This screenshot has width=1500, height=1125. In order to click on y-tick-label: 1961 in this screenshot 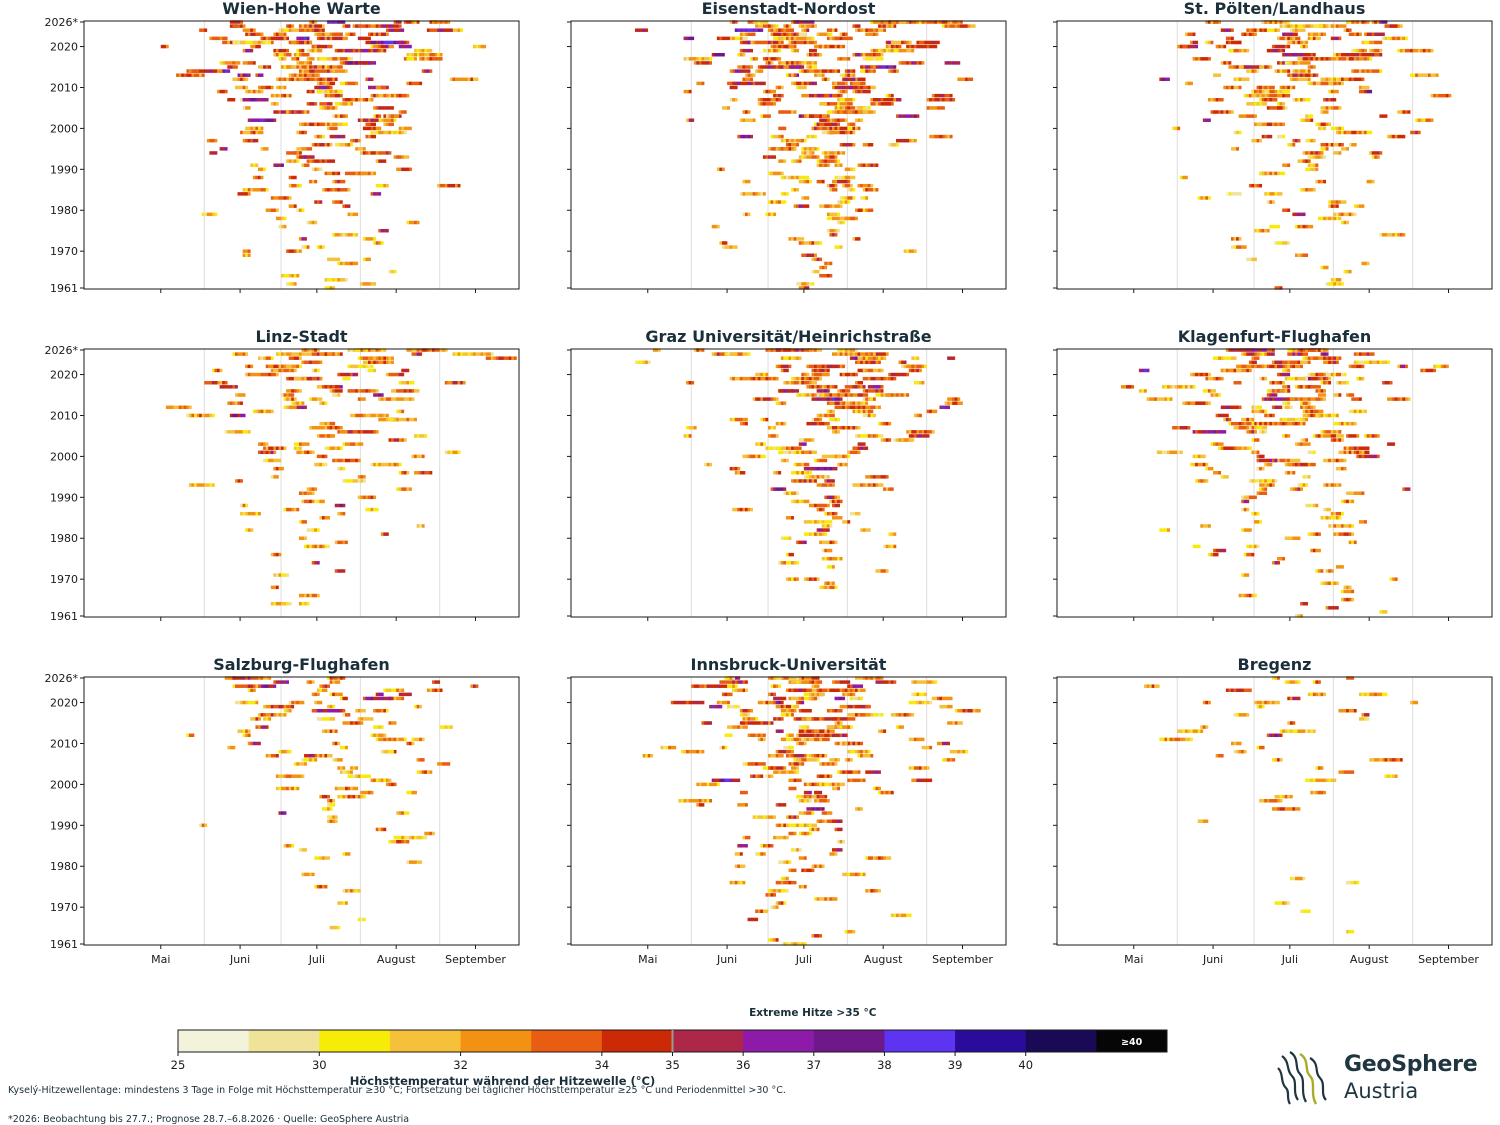, I will do `click(64, 616)`.